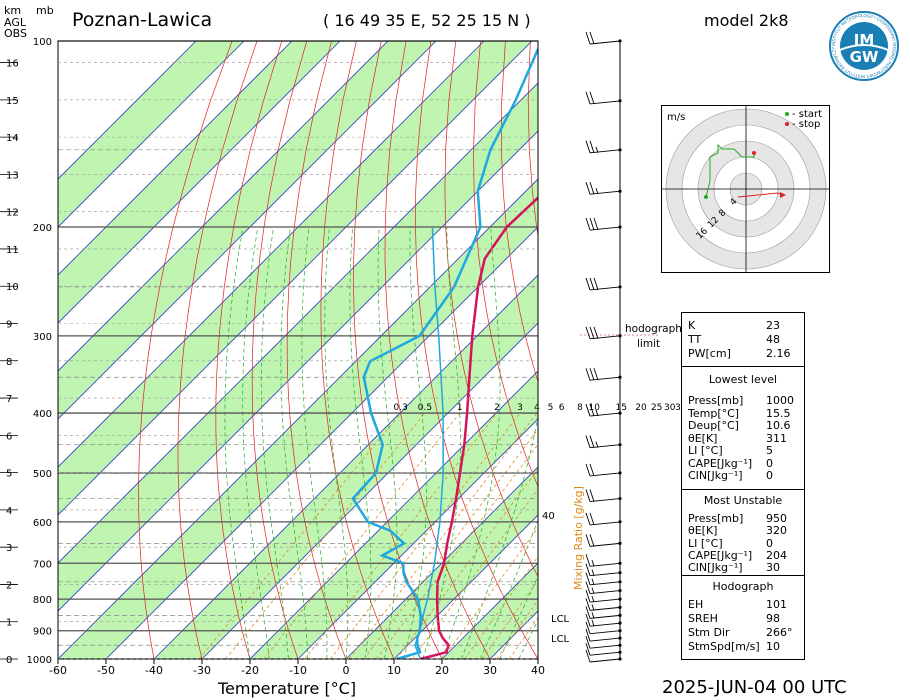  Describe the element at coordinates (864, 40) in the screenshot. I see `logo-top-text: IM` at that location.